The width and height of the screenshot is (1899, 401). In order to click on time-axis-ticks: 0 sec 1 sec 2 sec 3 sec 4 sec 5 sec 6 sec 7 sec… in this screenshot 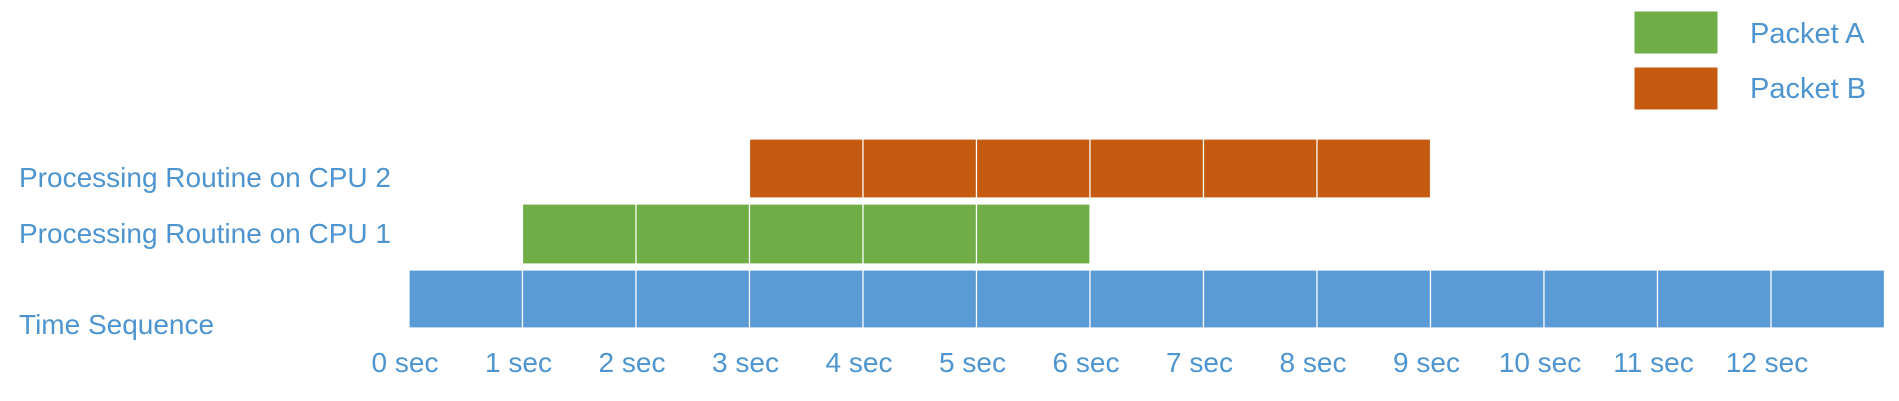, I will do `click(1090, 362)`.